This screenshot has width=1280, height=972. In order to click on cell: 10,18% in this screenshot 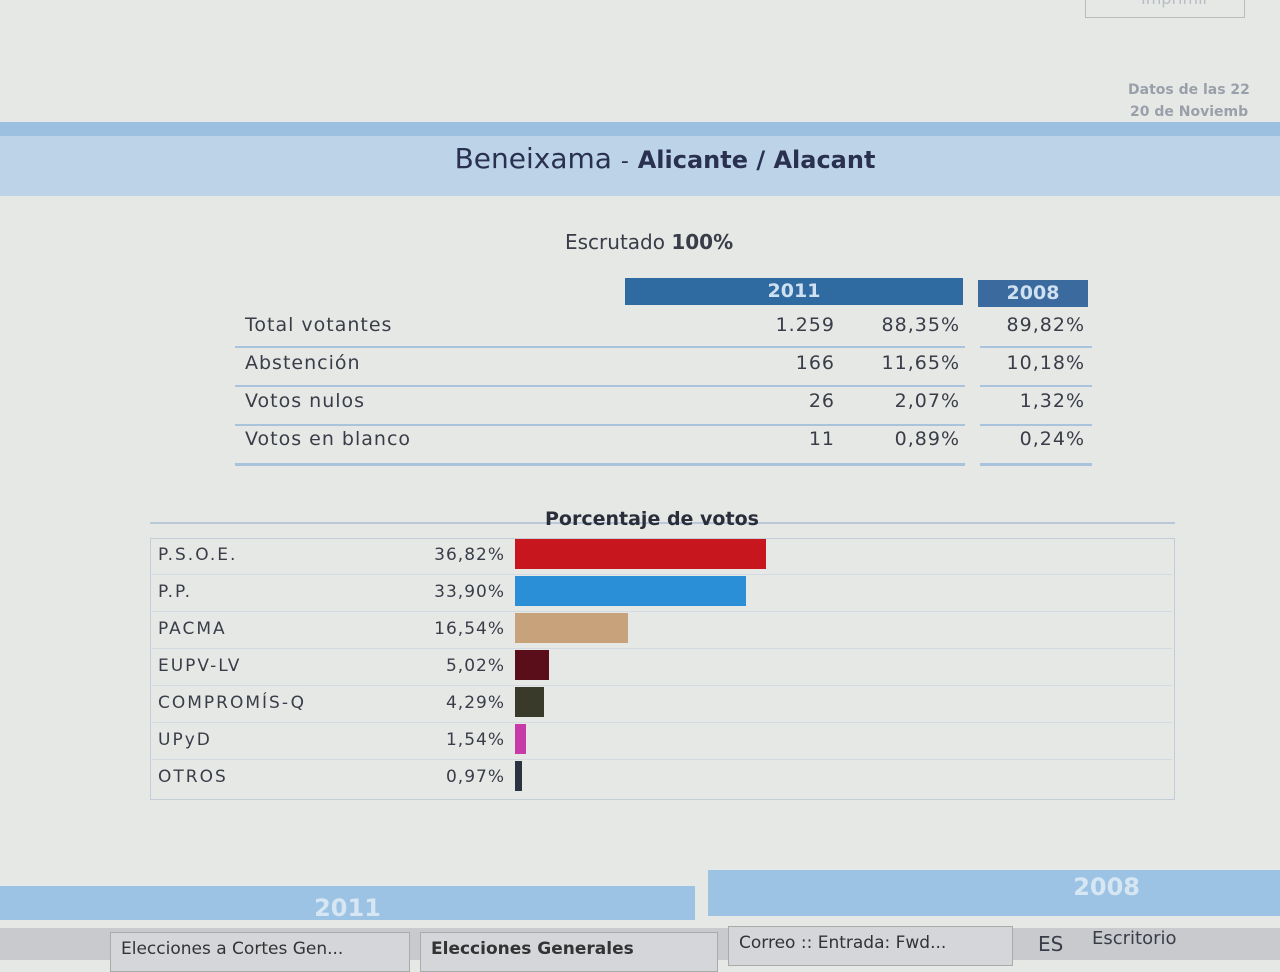, I will do `click(1045, 363)`.